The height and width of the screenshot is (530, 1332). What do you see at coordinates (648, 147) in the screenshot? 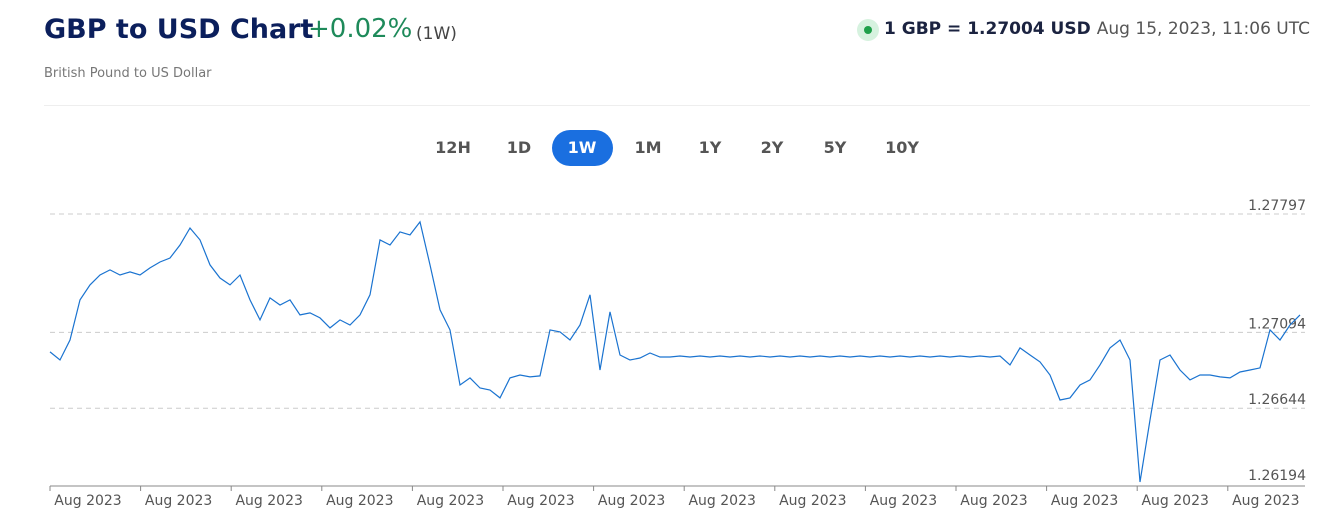
I see `range-tab: 1M` at bounding box center [648, 147].